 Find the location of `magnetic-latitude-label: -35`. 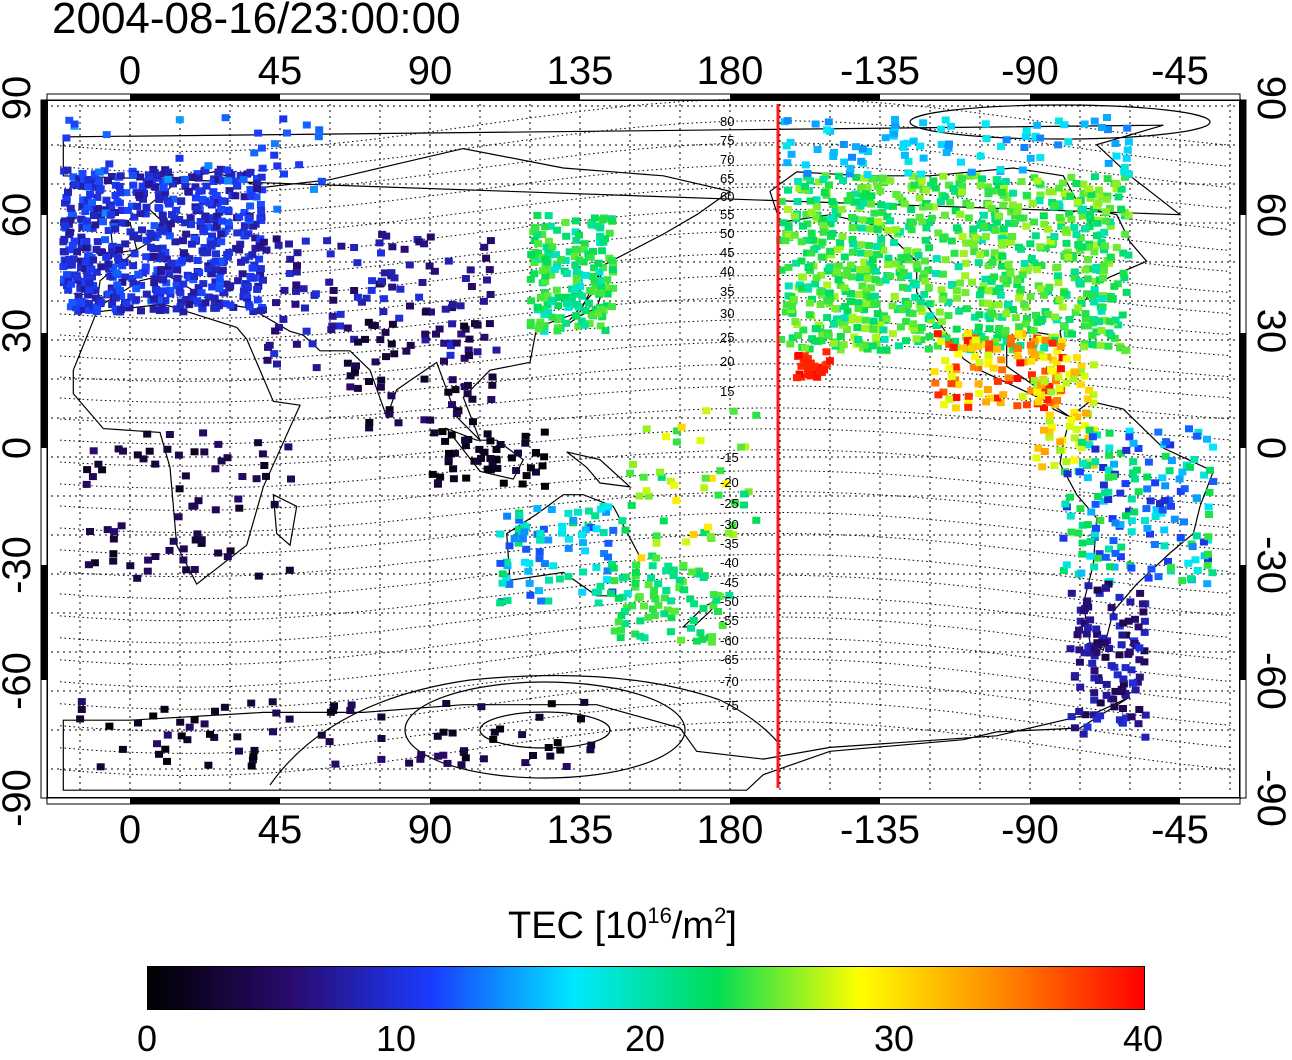

magnetic-latitude-label: -35 is located at coordinates (729, 543).